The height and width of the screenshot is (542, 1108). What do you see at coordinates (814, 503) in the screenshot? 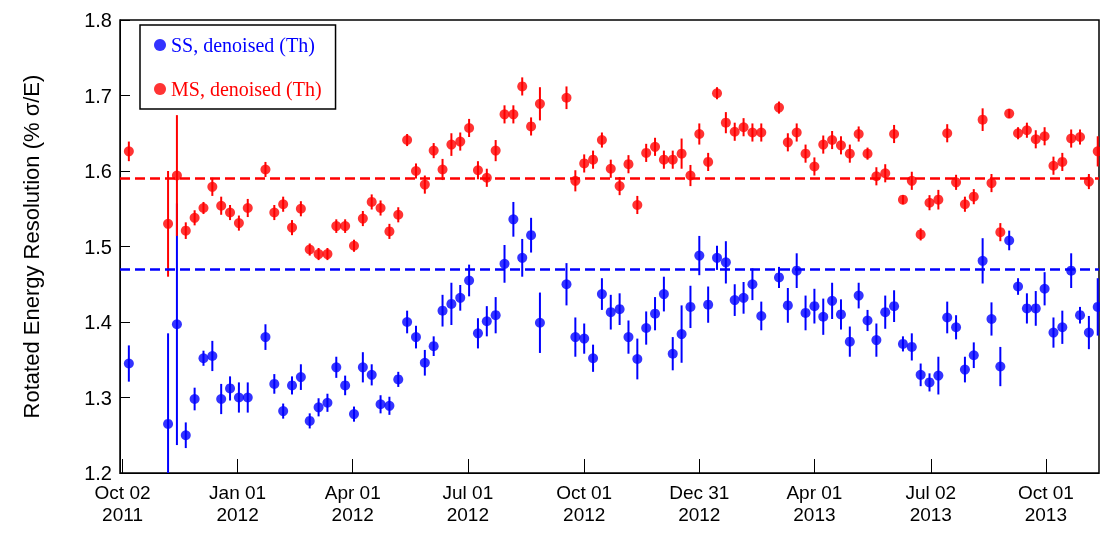
I see `x-tick-label: Apr 01 2013` at bounding box center [814, 503].